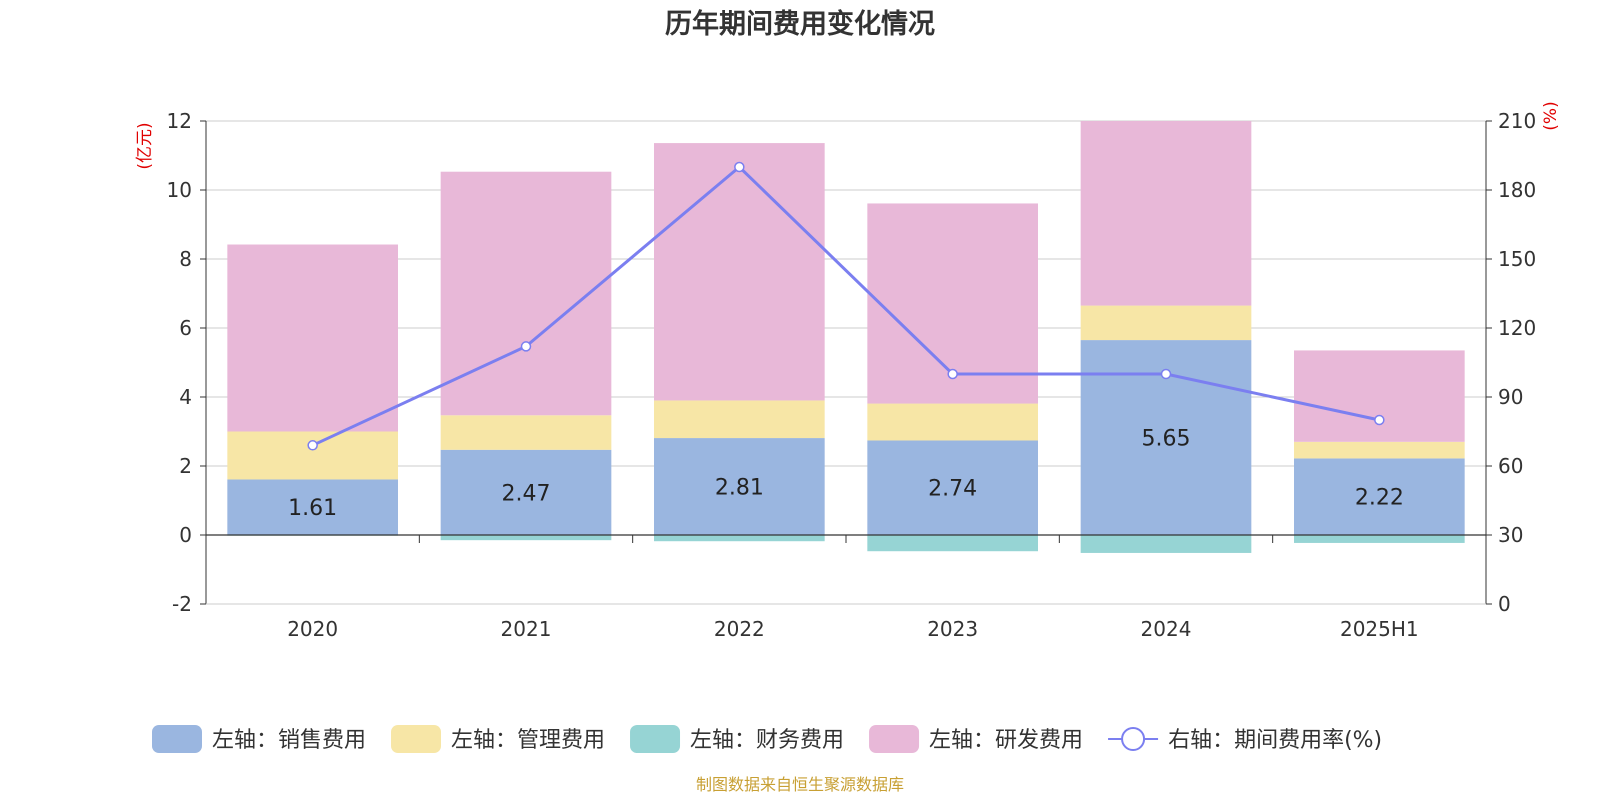 The width and height of the screenshot is (1600, 800). I want to click on left-tick-label: 4, so click(185, 397).